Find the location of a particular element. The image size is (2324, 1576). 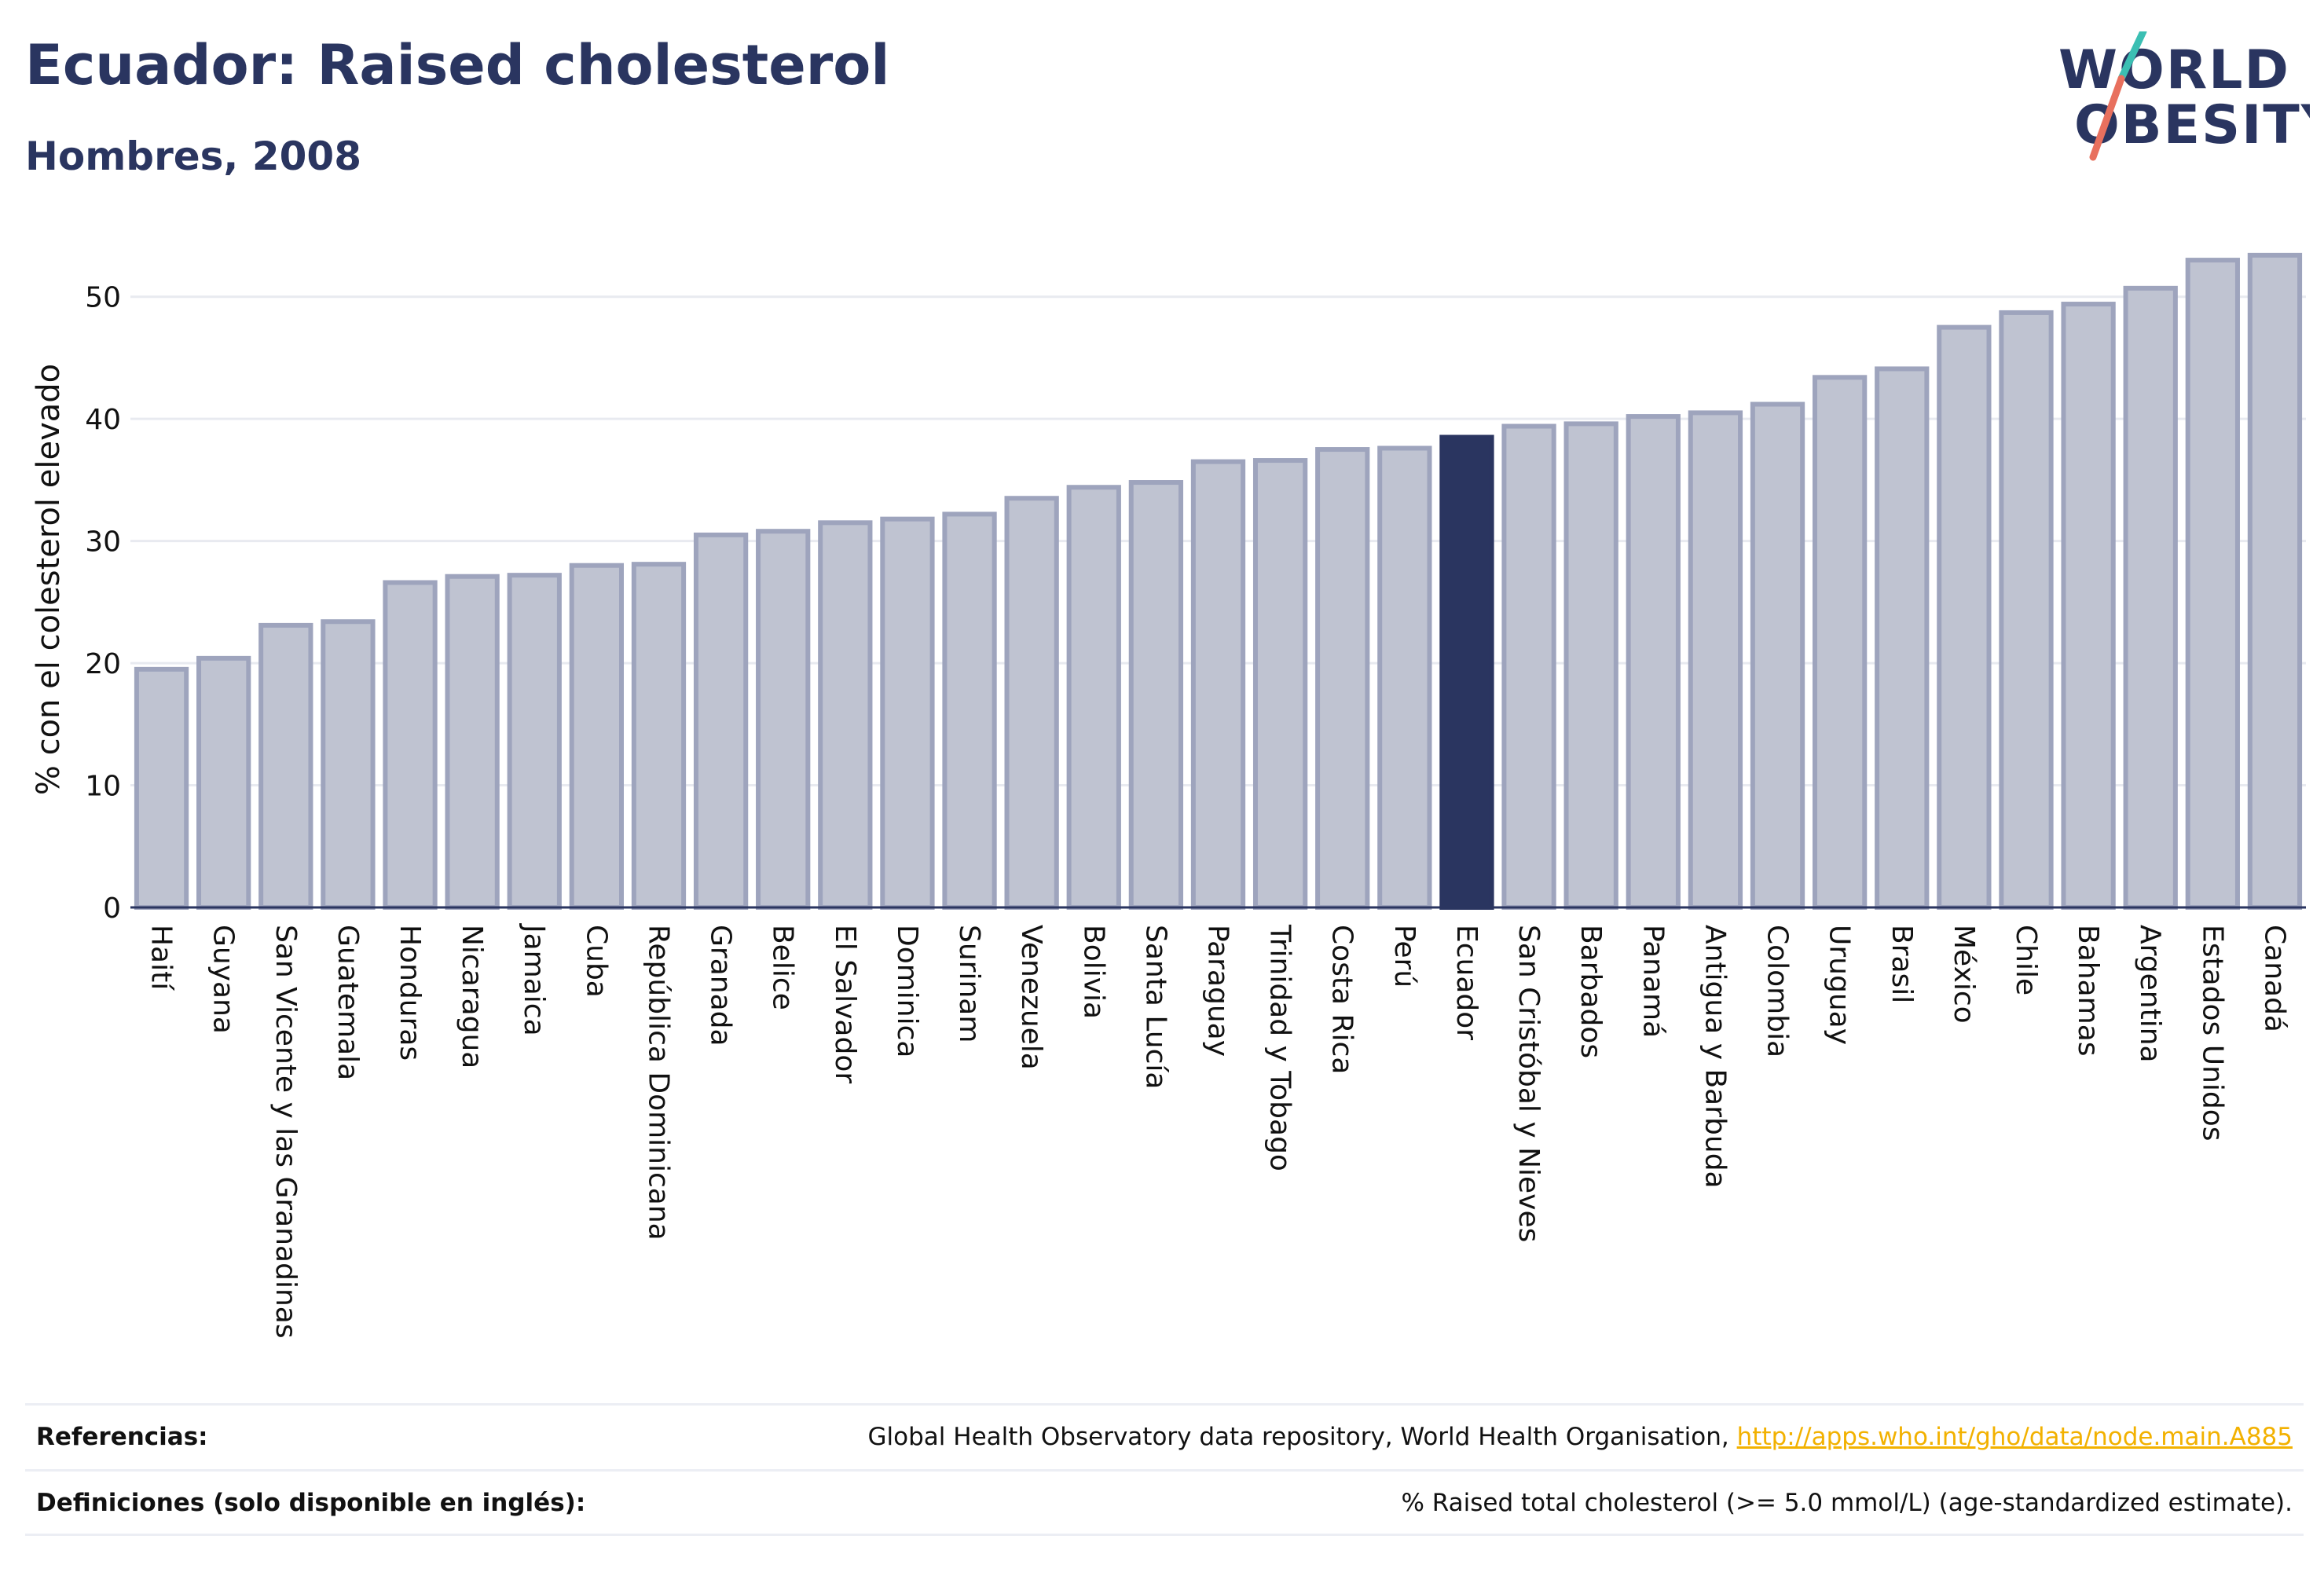

footer-divider is located at coordinates (1164, 1535).